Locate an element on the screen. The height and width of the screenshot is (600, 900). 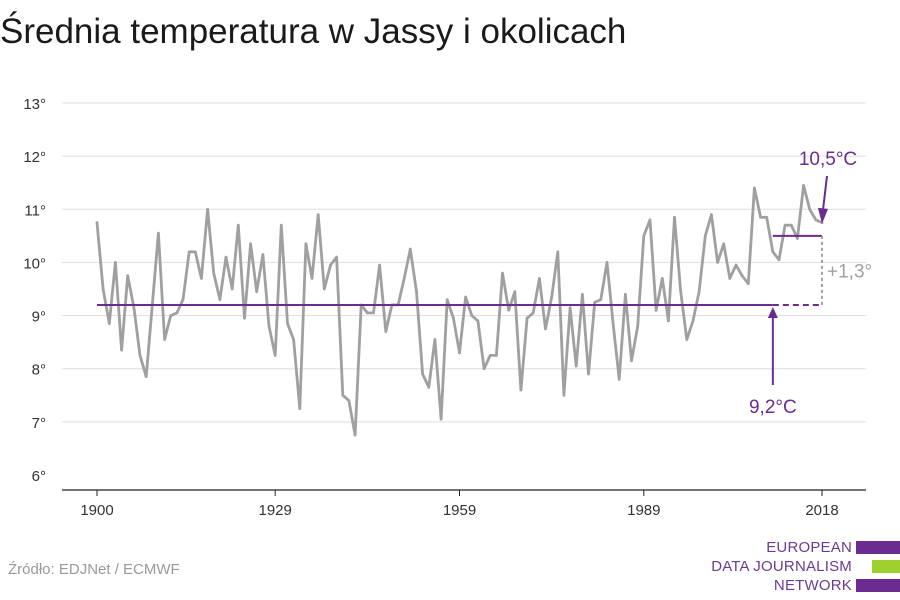
y-axis-labels: 6° 7° 8° 9° 10° 11° 12° 13° is located at coordinates (34, 290).